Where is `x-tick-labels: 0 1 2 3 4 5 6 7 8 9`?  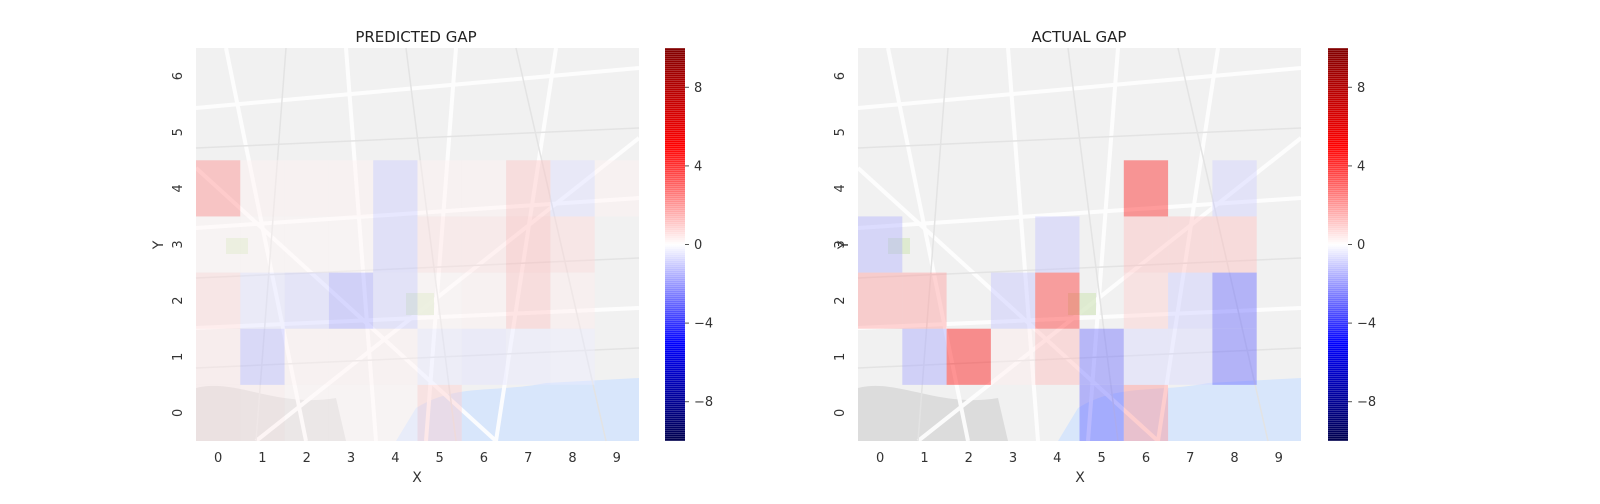
x-tick-labels: 0 1 2 3 4 5 6 7 8 9 is located at coordinates (417, 458).